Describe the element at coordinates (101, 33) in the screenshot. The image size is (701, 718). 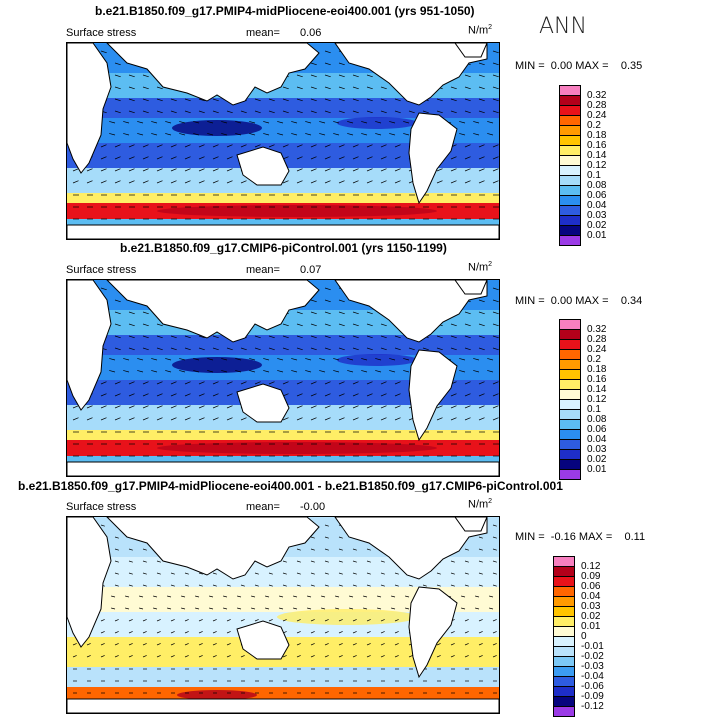
I see `panel-1-variable: Surface stress` at that location.